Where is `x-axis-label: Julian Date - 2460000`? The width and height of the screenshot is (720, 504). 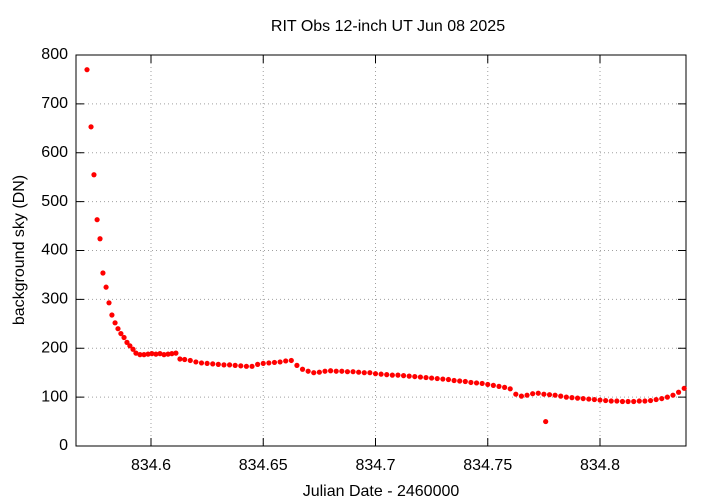
x-axis-label: Julian Date - 2460000 is located at coordinates (381, 491).